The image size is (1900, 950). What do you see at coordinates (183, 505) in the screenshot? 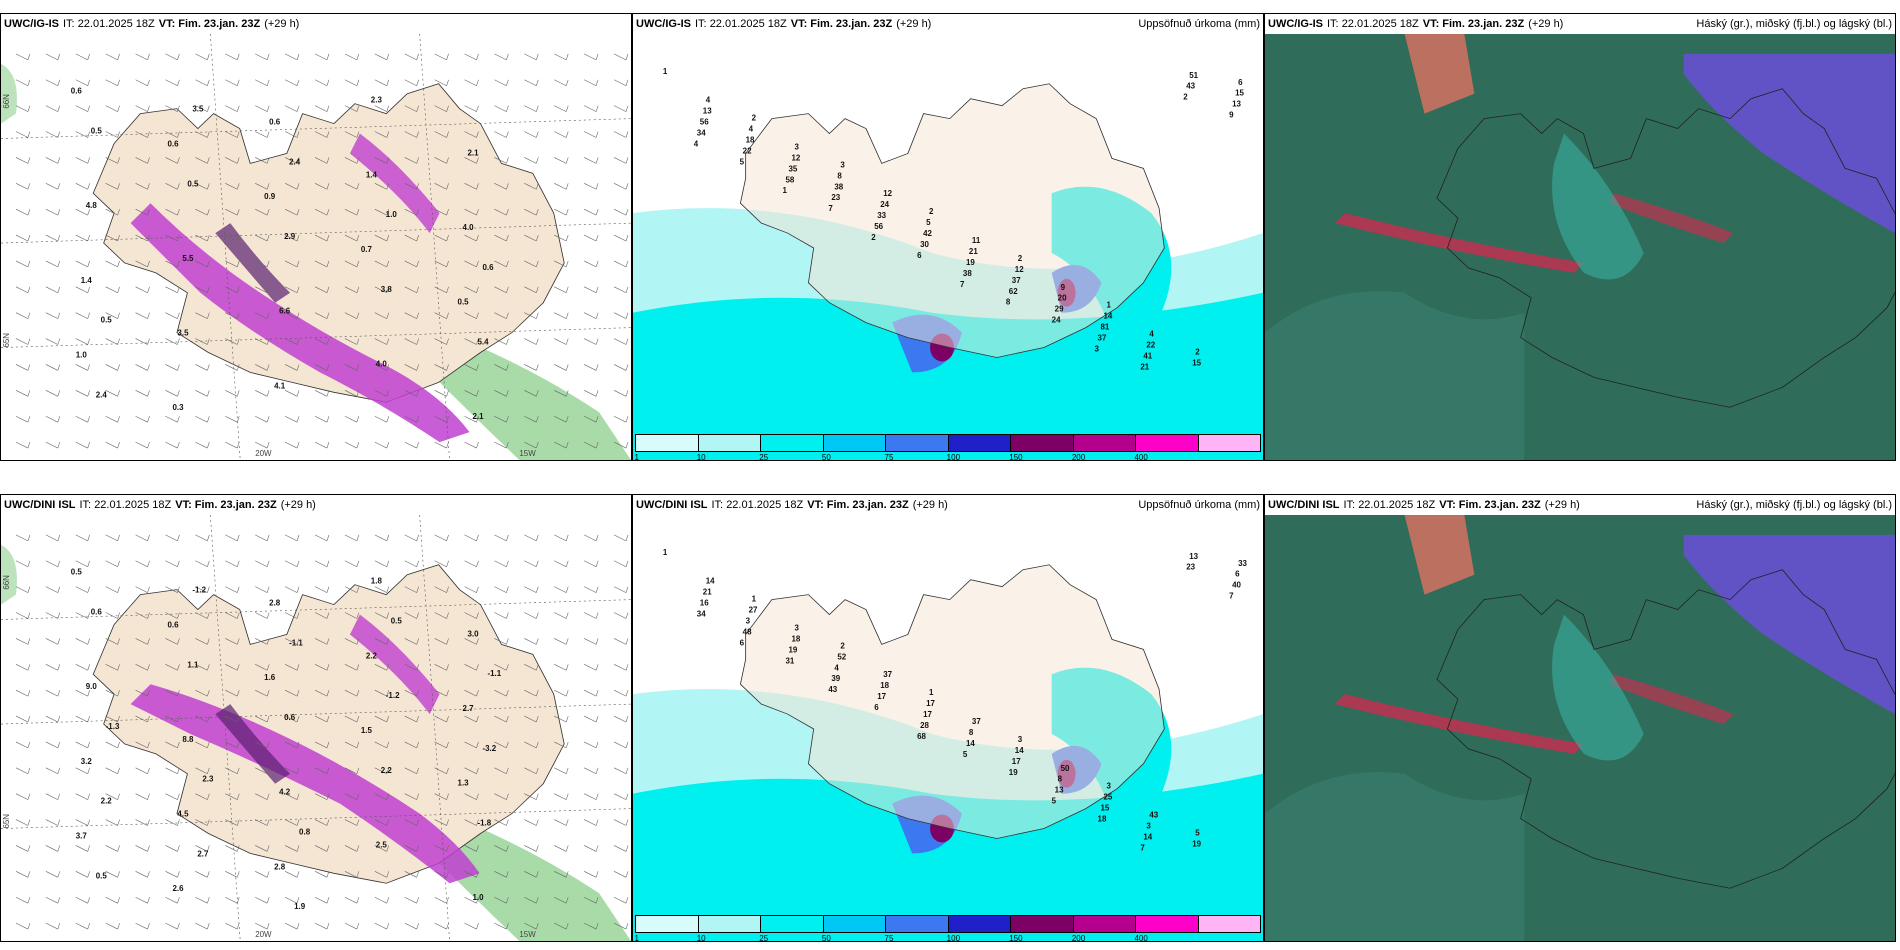
I see `valid-time-label: VT:` at bounding box center [183, 505].